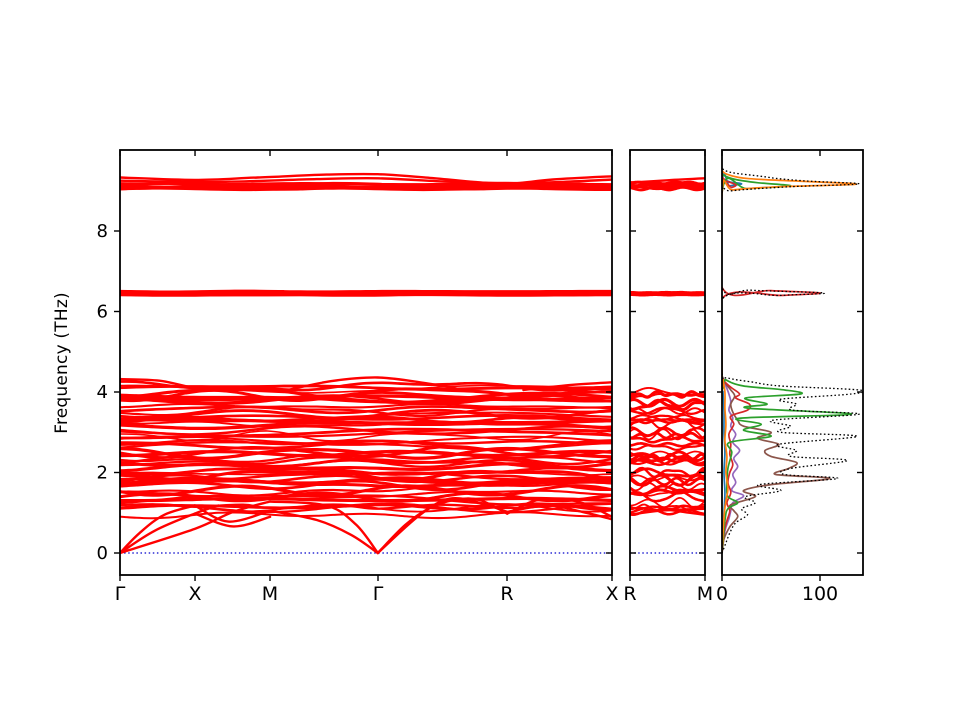 The image size is (960, 720). What do you see at coordinates (771, 365) in the screenshot?
I see `projected-dos-red` at bounding box center [771, 365].